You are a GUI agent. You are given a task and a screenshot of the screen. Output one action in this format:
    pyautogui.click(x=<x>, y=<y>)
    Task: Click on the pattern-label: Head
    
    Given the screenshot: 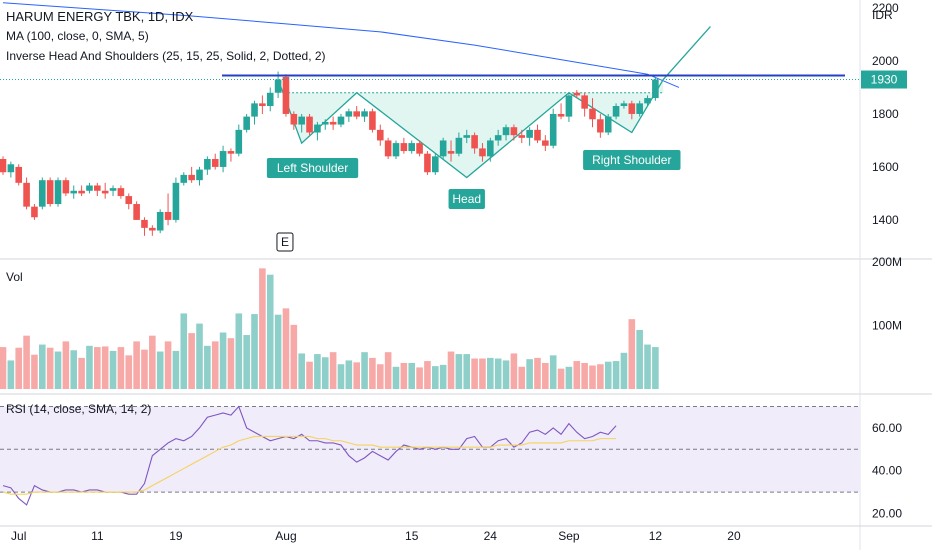 What is the action you would take?
    pyautogui.click(x=466, y=199)
    